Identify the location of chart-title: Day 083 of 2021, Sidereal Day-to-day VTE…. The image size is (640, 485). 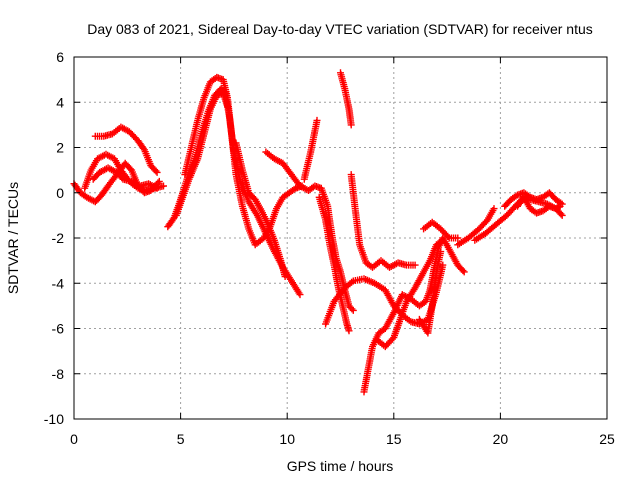
(340, 29).